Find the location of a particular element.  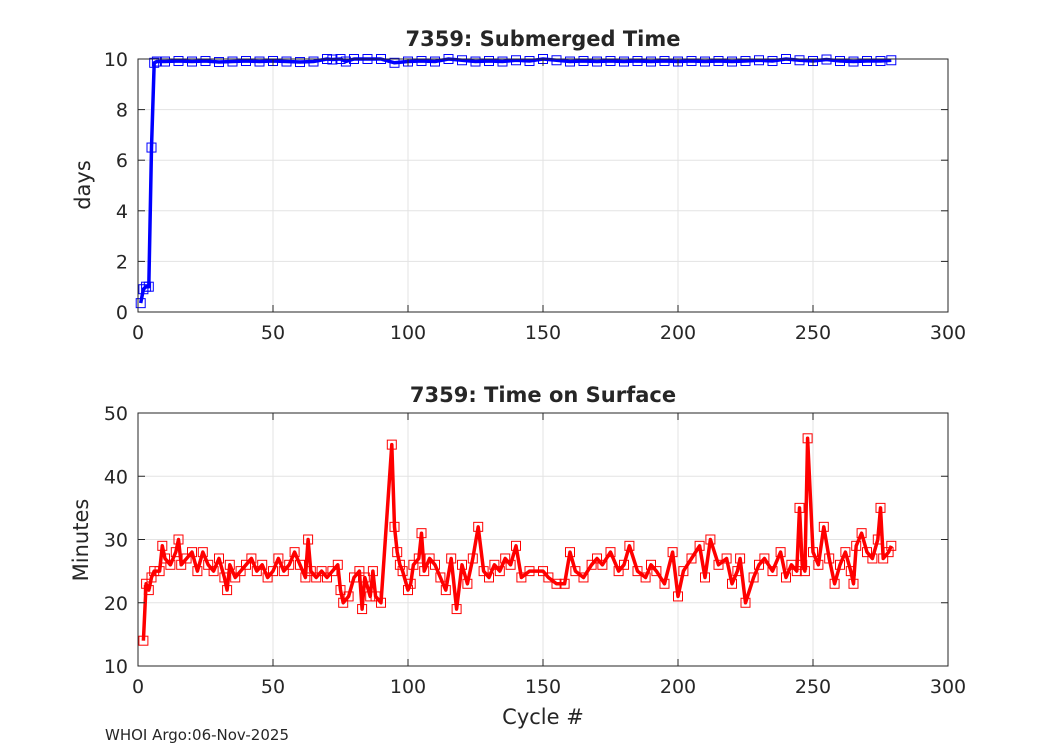

surface-time-x-tick-label: 0 is located at coordinates (138, 687).